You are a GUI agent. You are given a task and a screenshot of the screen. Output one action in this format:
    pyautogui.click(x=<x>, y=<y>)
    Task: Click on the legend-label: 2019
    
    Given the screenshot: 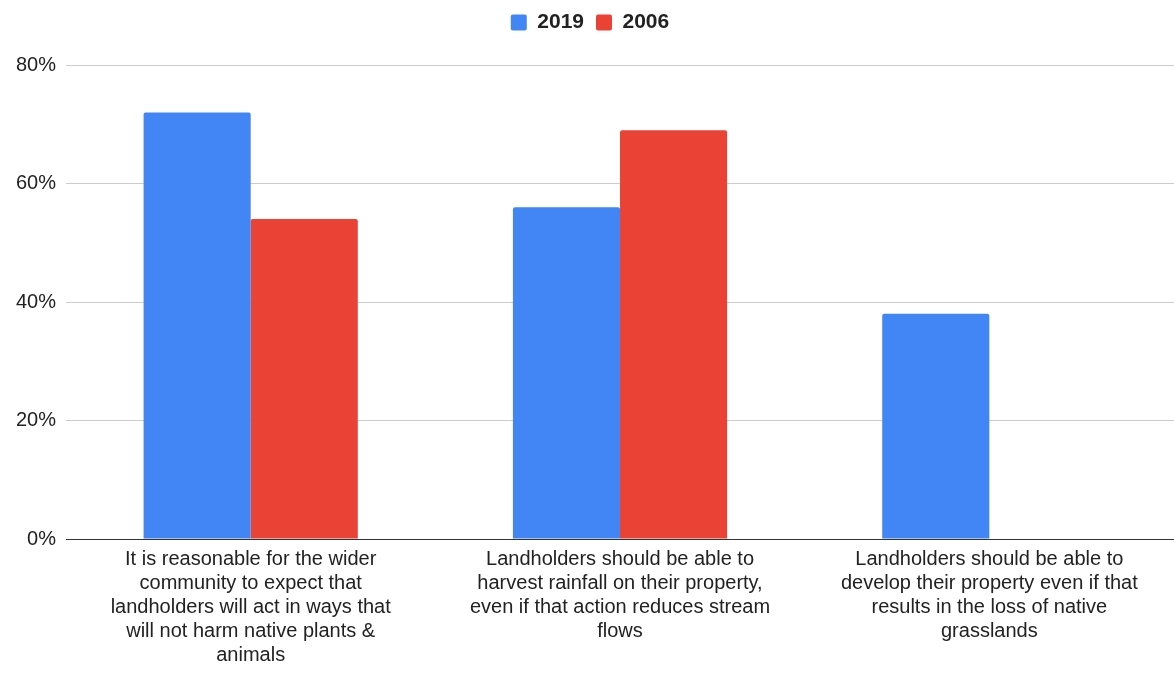 What is the action you would take?
    pyautogui.click(x=560, y=21)
    